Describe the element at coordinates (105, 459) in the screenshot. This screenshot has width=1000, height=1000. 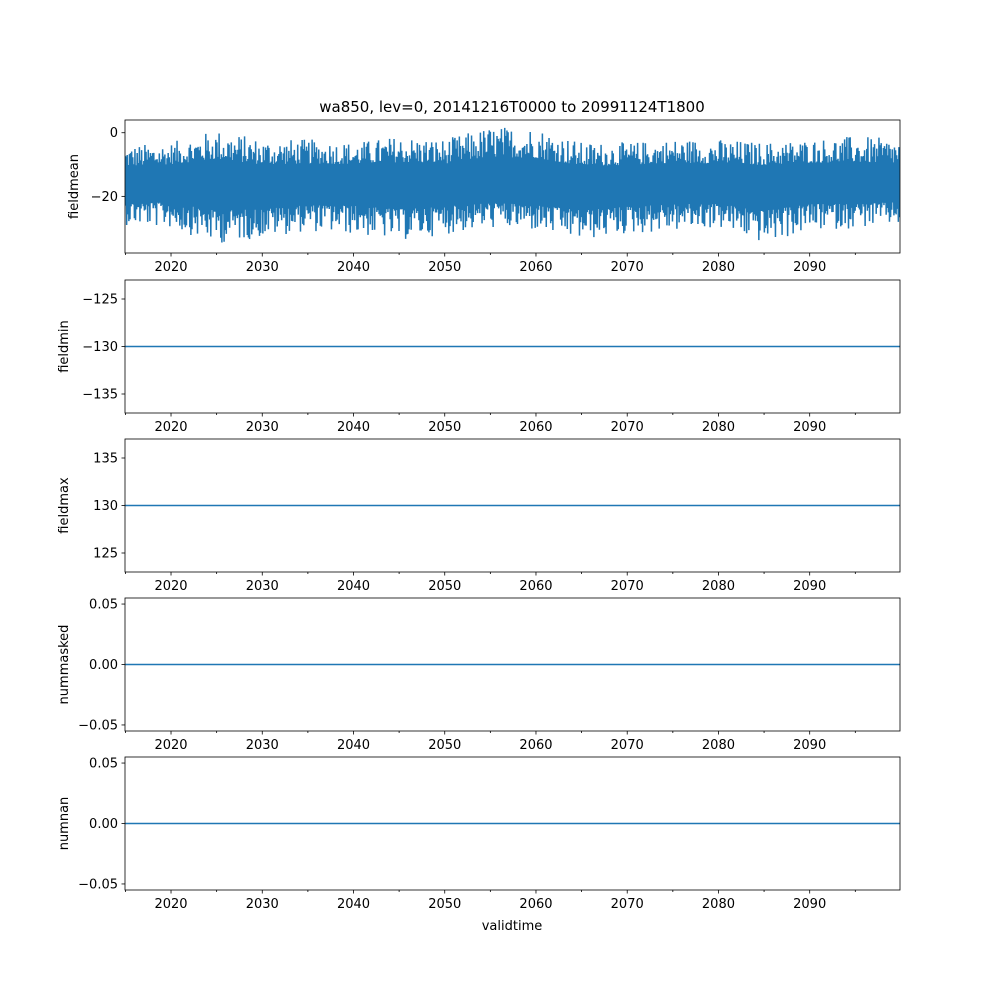
I see `y-tick-label: 135` at that location.